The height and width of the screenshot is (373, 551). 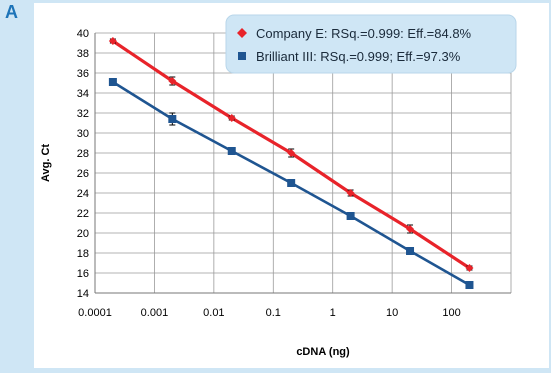 I want to click on x-tick-label: 0.1, so click(x=273, y=313).